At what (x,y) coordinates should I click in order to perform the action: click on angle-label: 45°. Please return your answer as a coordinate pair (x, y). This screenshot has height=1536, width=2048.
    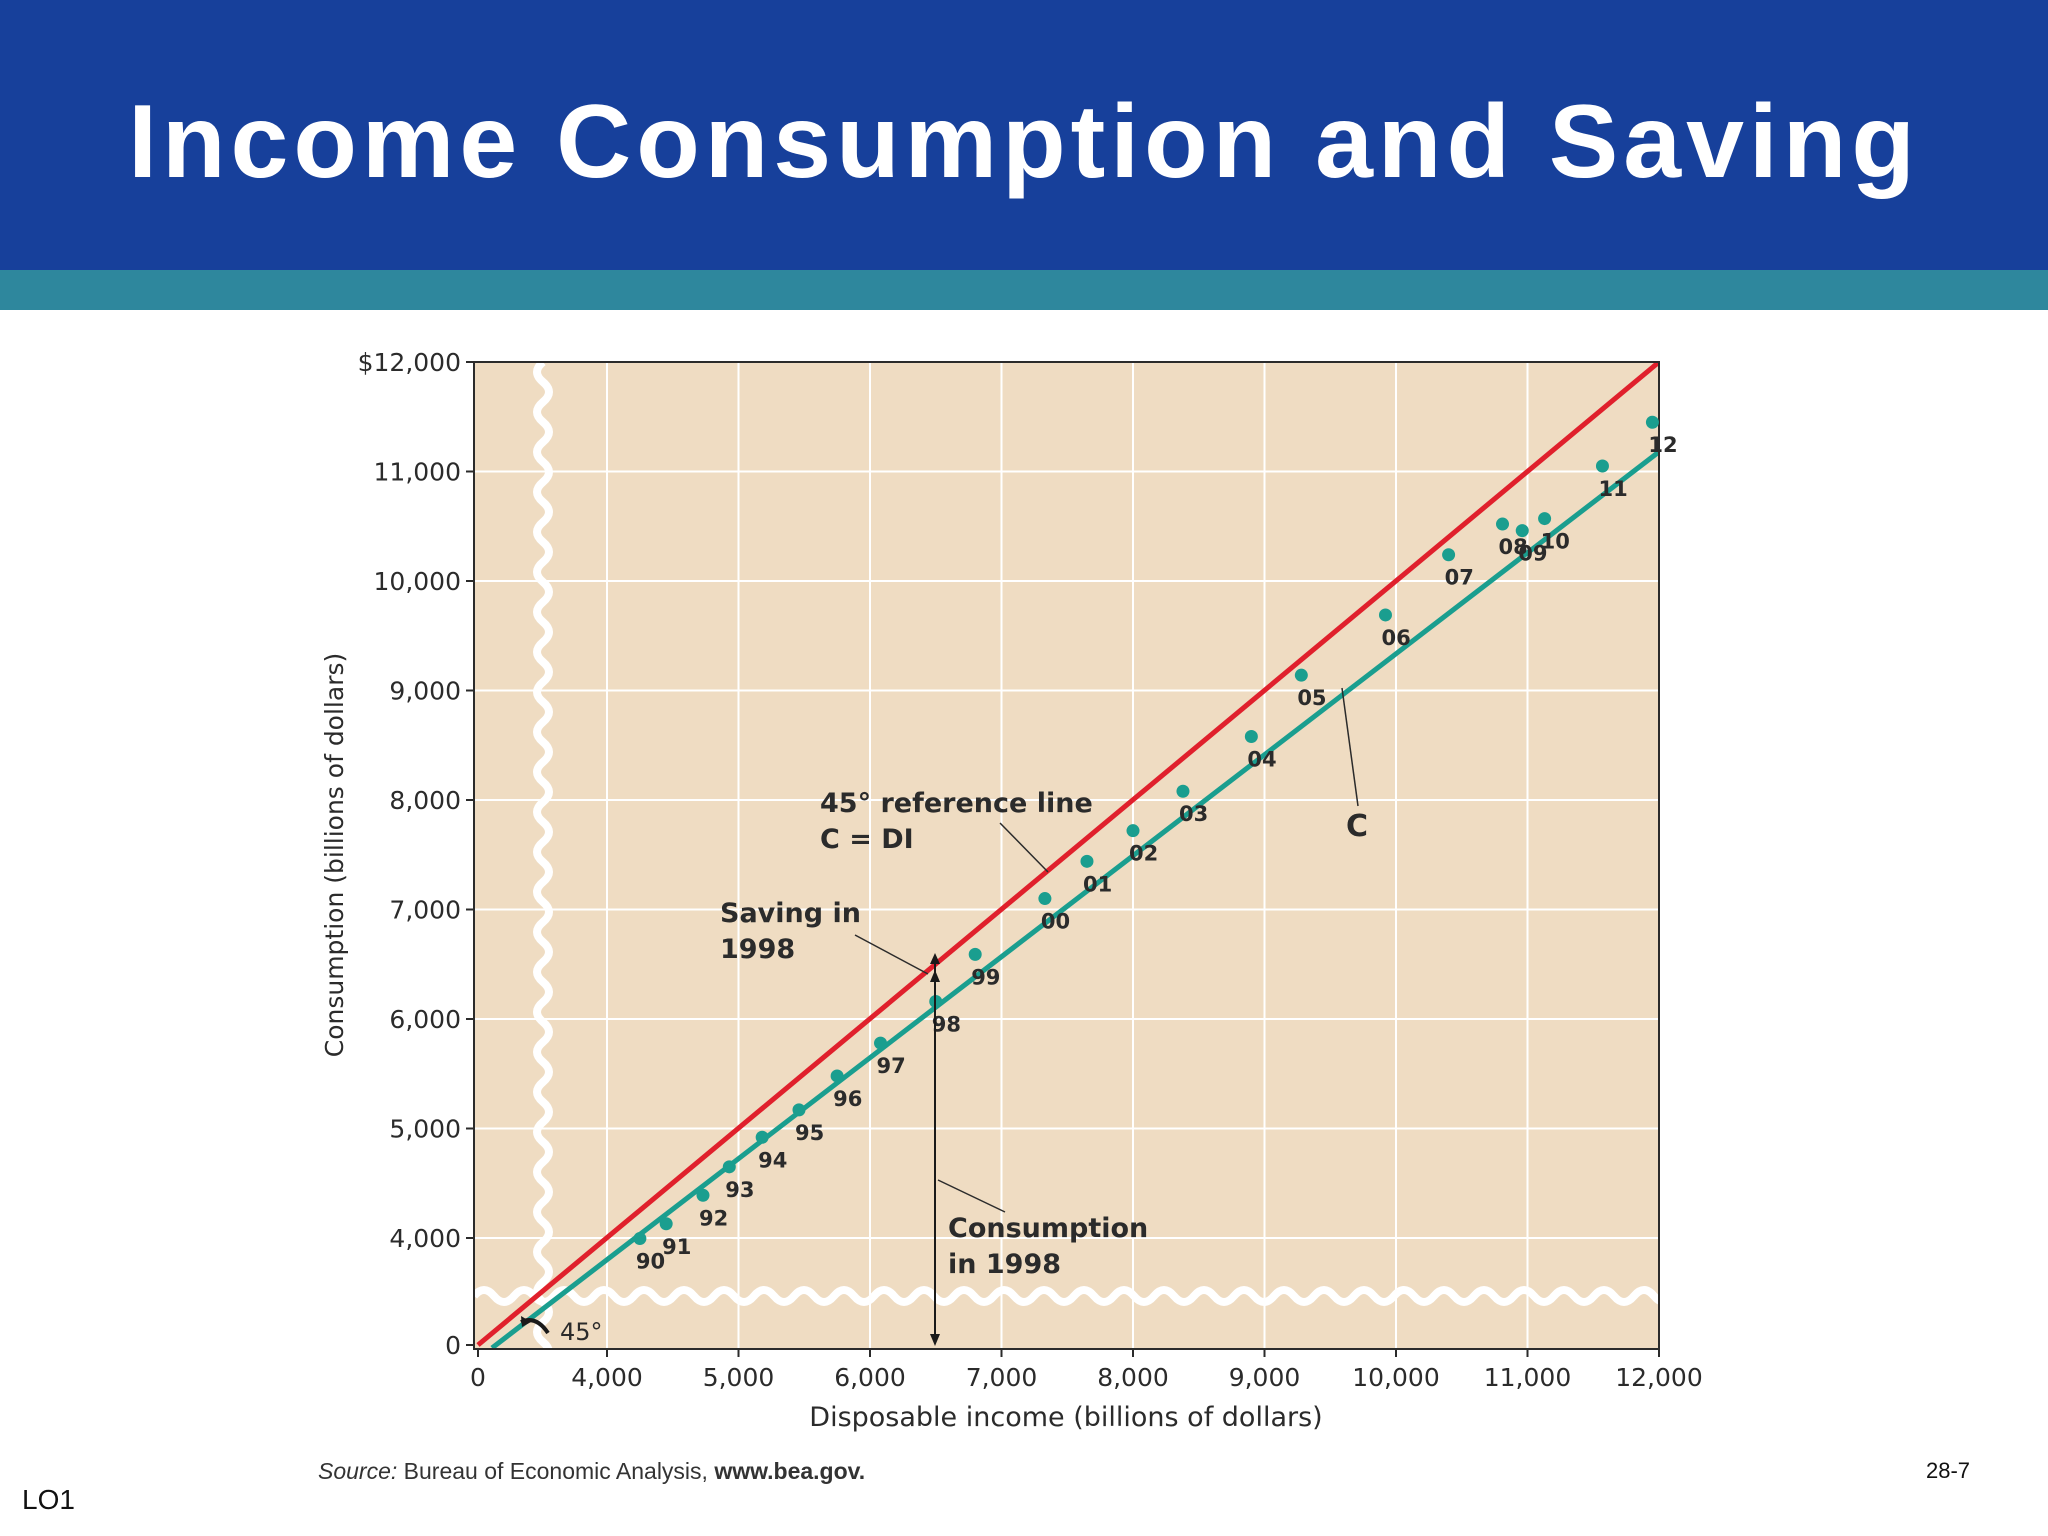
    Looking at the image, I should click on (581, 1332).